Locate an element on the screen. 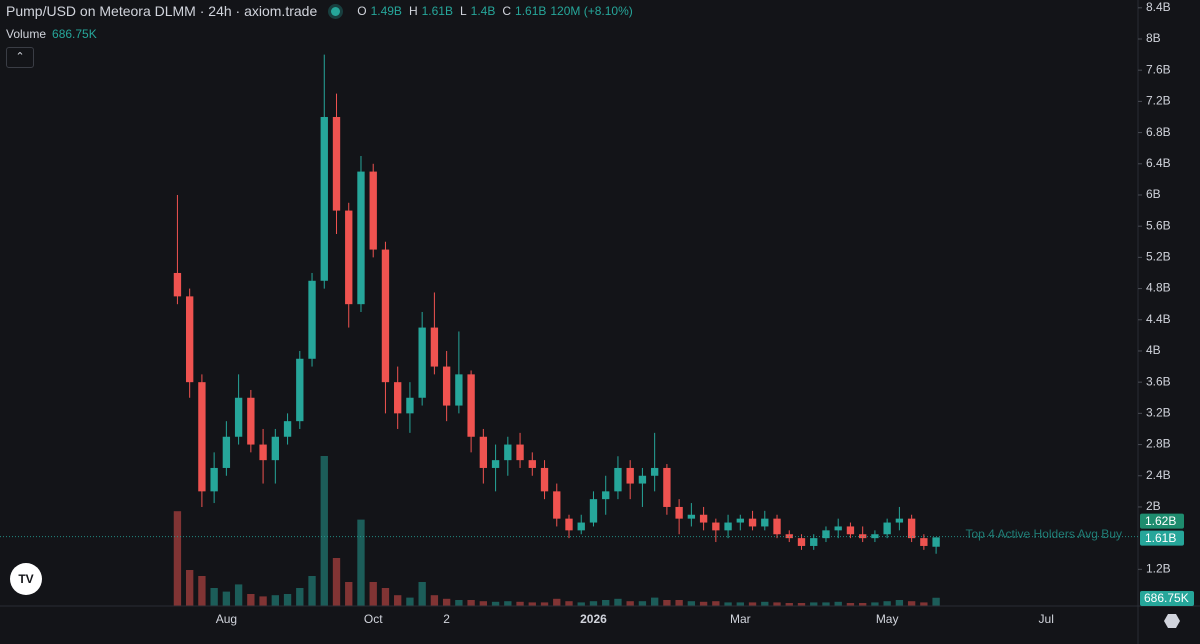 The width and height of the screenshot is (1200, 644). volume-title: Volume is located at coordinates (26, 34).